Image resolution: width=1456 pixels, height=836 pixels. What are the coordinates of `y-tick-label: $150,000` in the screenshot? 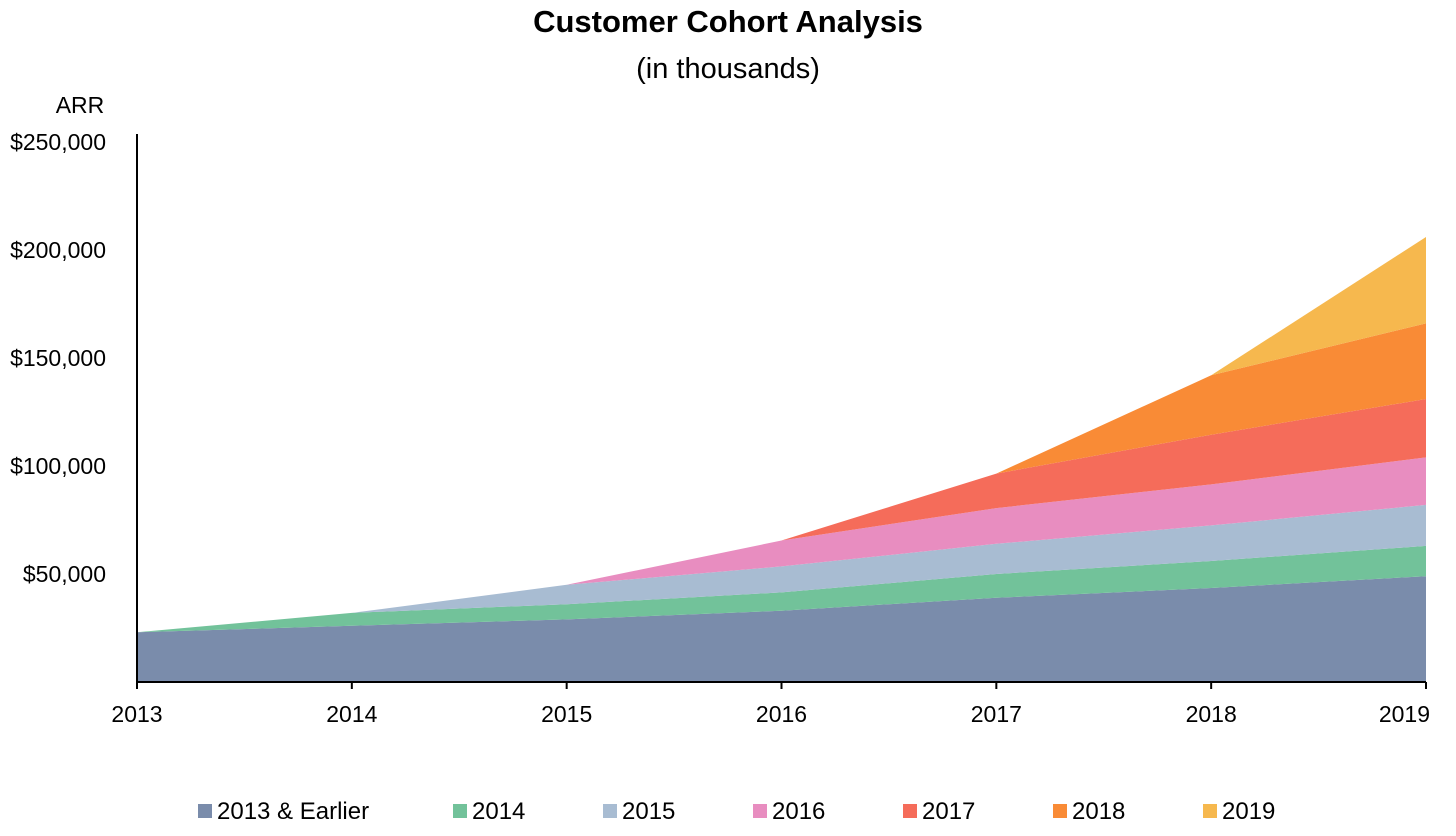 It's located at (58, 358).